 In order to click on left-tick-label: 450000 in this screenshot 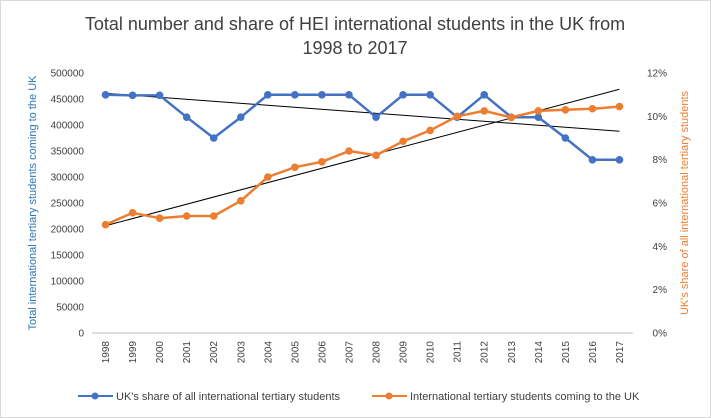, I will do `click(68, 100)`.